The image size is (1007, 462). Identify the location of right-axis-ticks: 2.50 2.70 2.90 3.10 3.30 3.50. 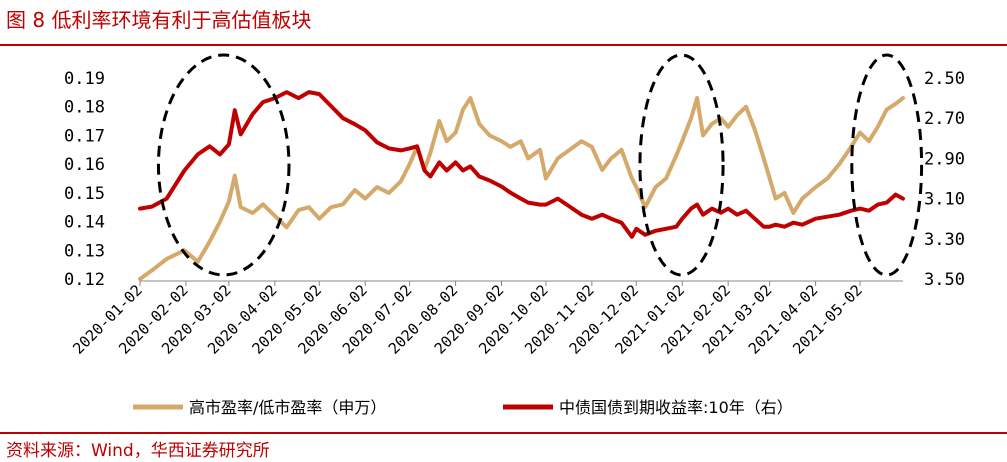
(944, 179).